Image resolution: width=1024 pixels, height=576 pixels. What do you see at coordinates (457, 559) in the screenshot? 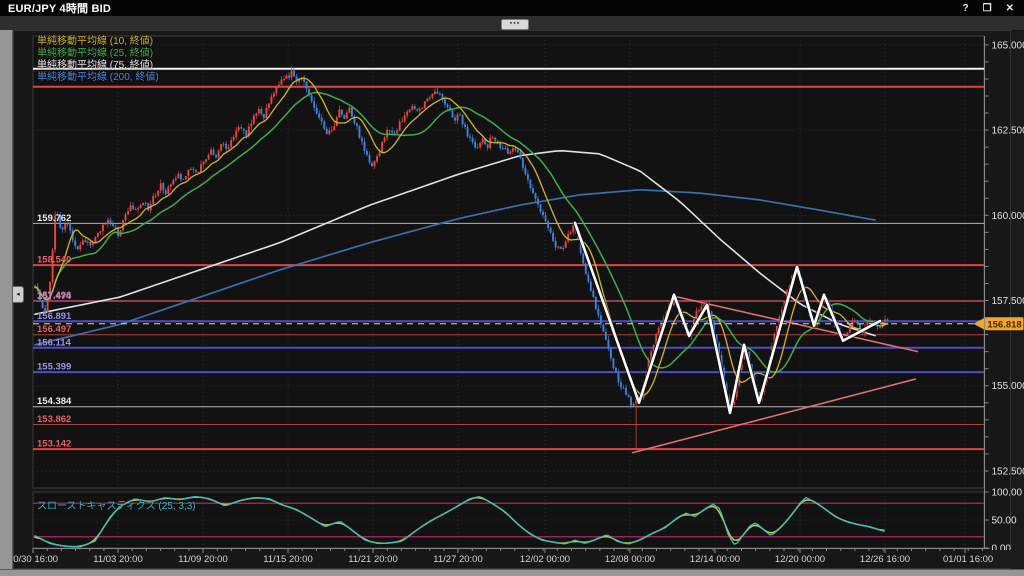
I see `x-axis-label: 11/27 20:00` at bounding box center [457, 559].